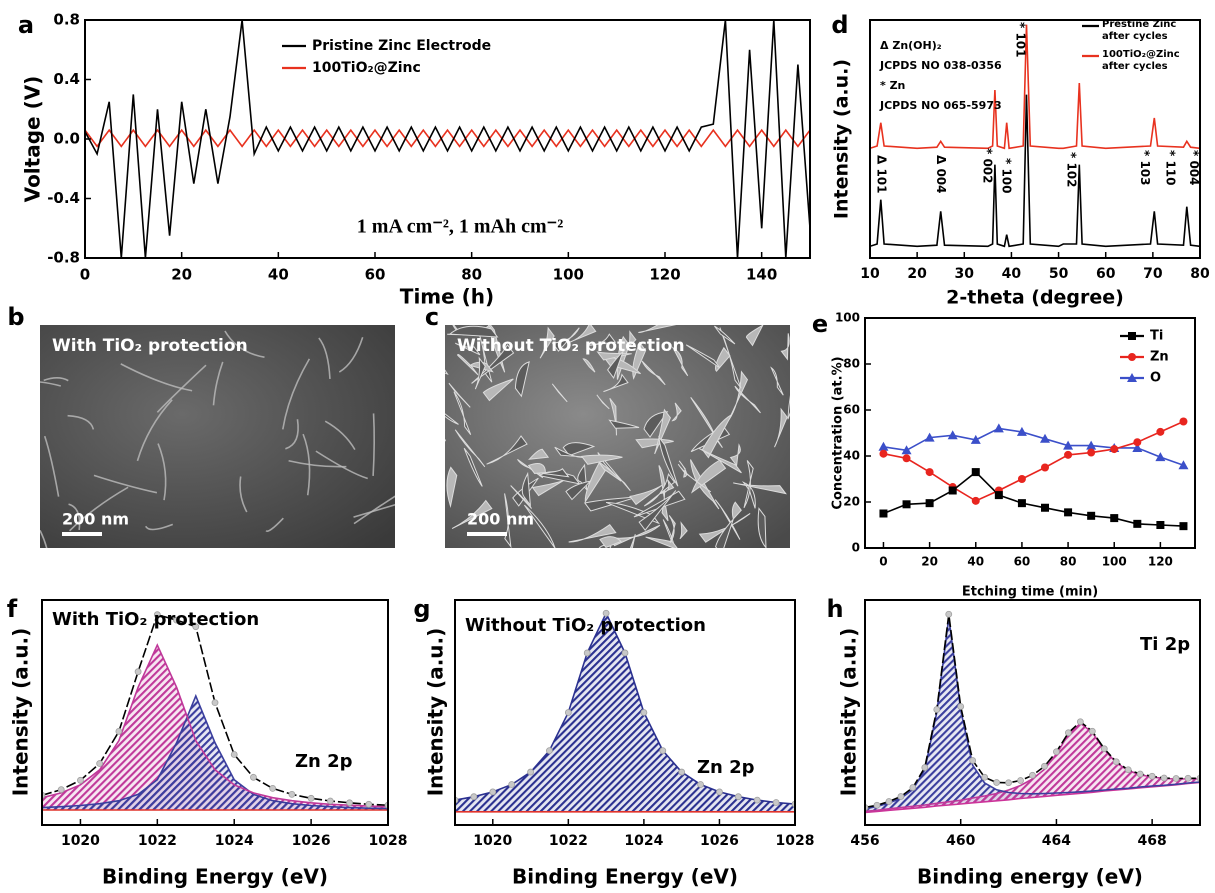 Image resolution: width=1215 pixels, height=893 pixels. Describe the element at coordinates (625, 877) in the screenshot. I see `x-axis-label: Binding Energy (eV)` at that location.